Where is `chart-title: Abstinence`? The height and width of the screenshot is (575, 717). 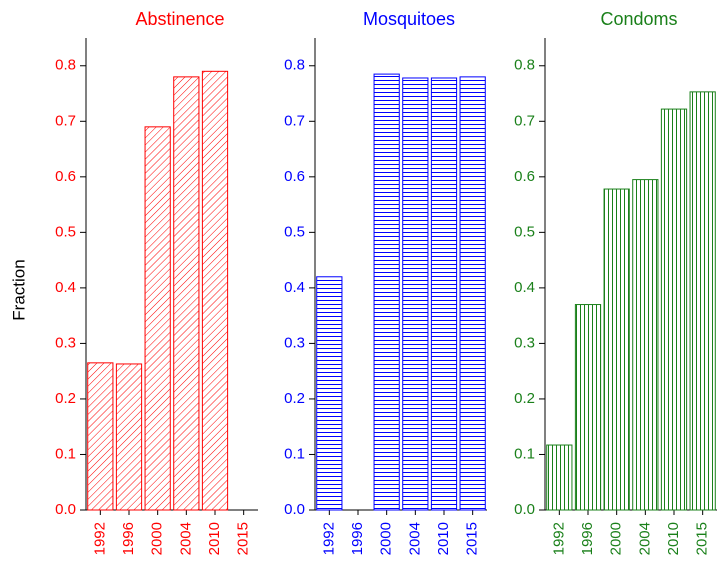
chart-title: Abstinence is located at coordinates (179, 19).